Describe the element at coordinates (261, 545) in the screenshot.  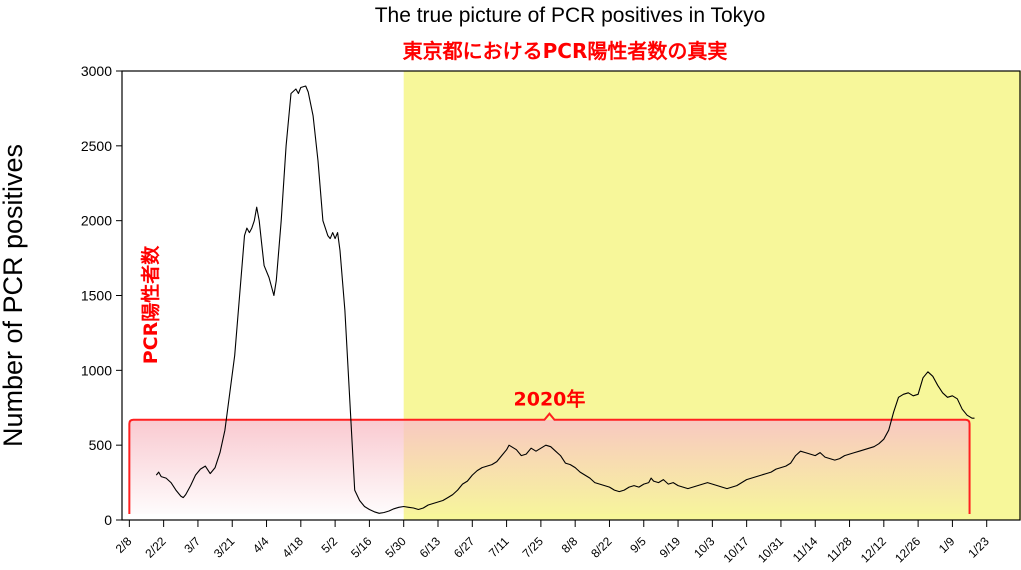
I see `x-tick-label: 4/4` at that location.